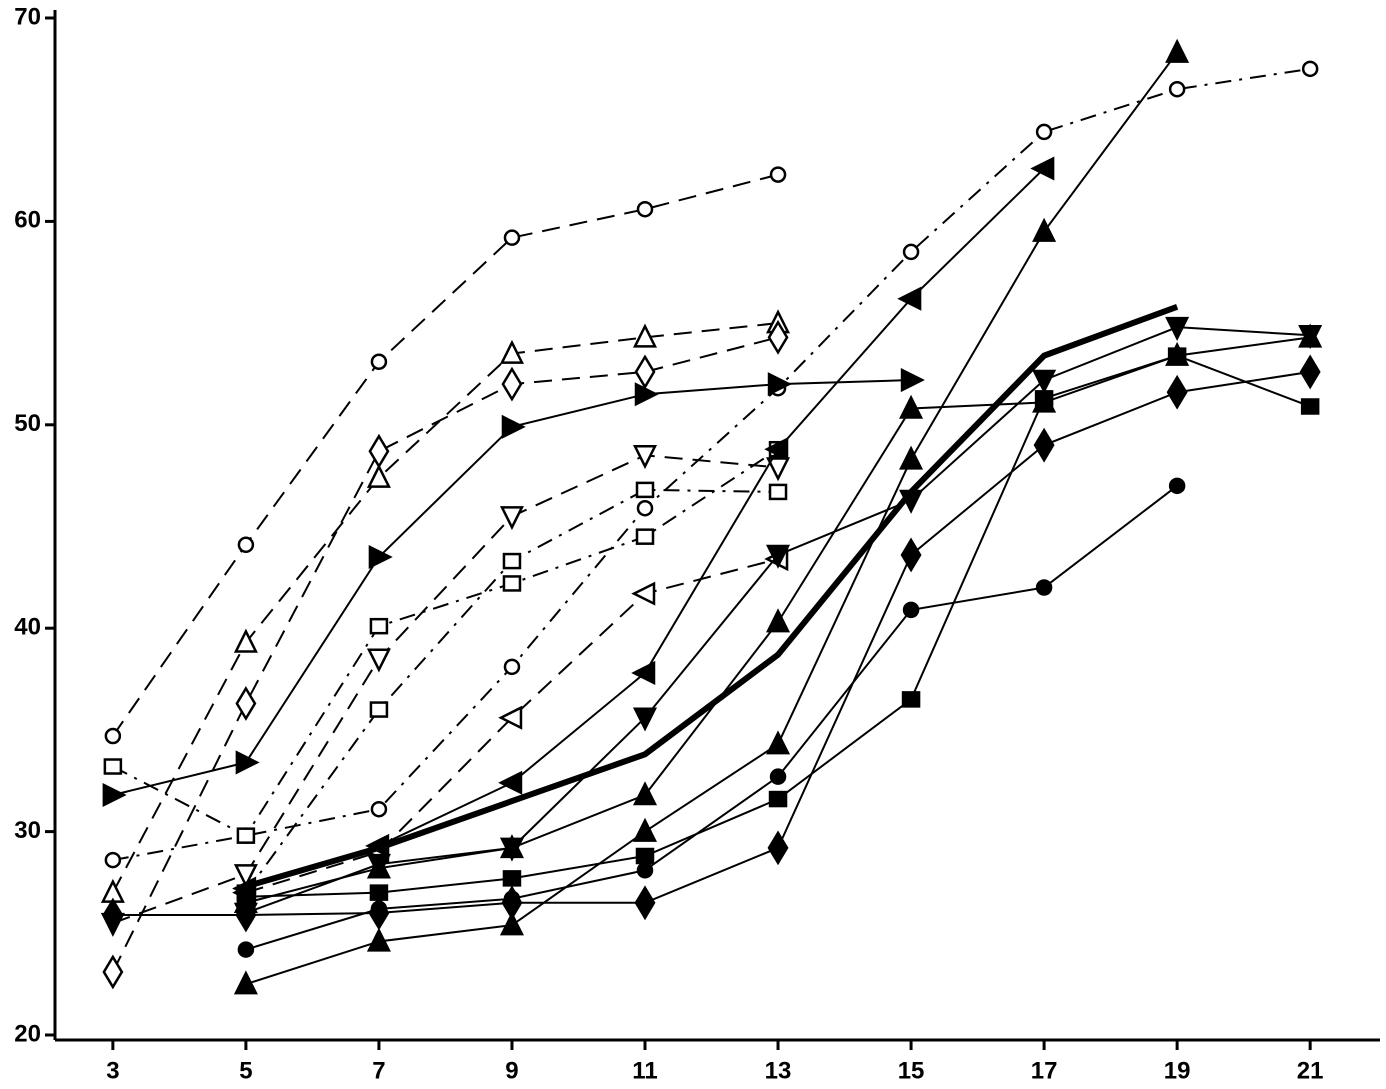  Describe the element at coordinates (511, 1070) in the screenshot. I see `x-tick-label: 9` at that location.